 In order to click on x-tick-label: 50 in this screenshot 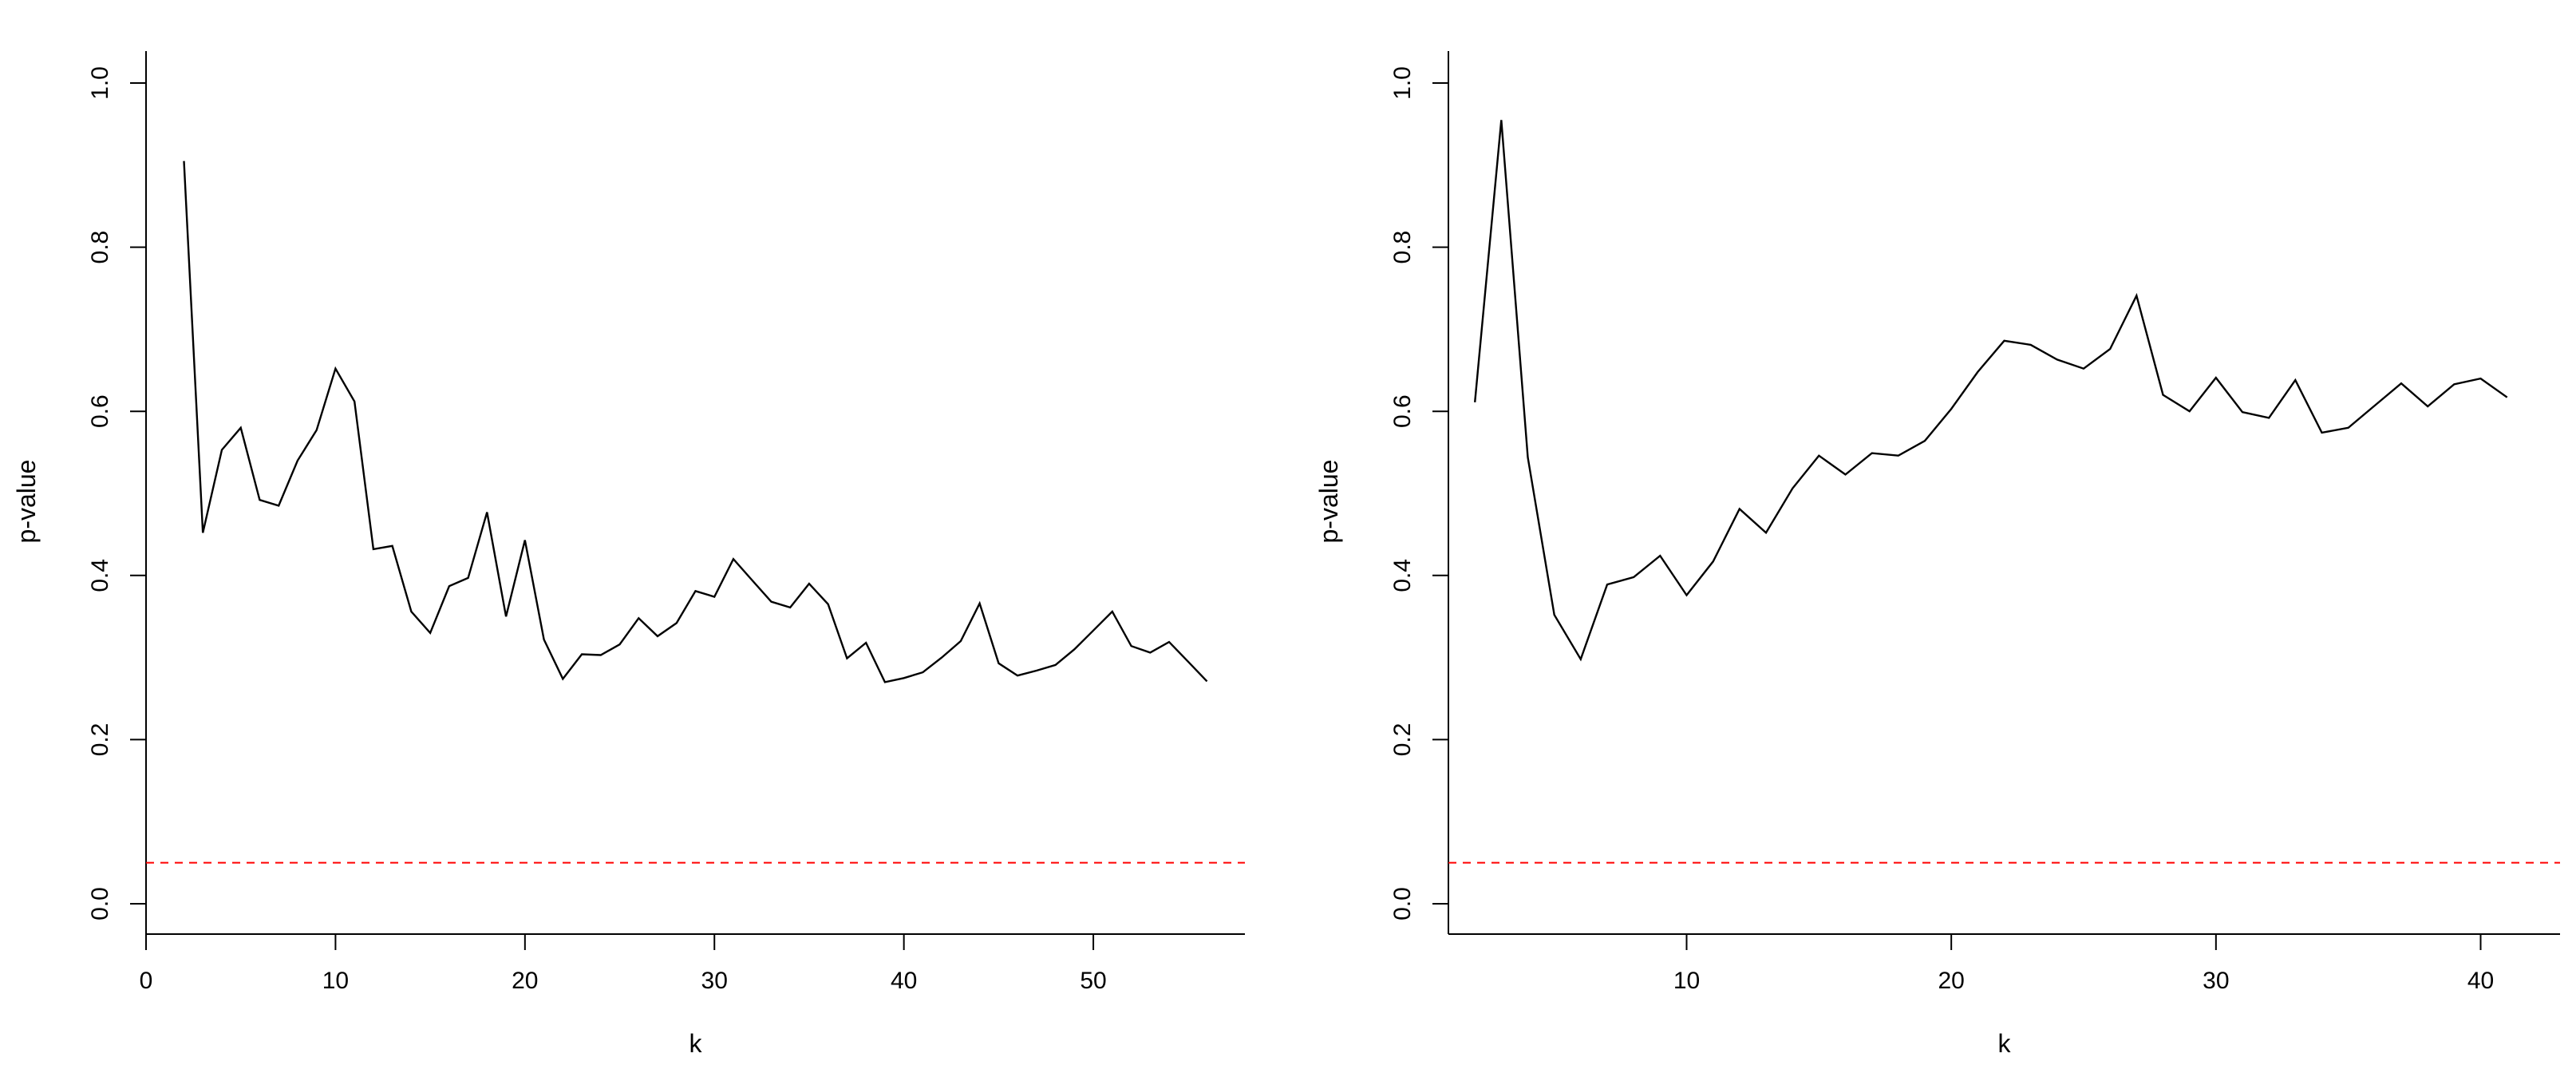, I will do `click(1093, 981)`.